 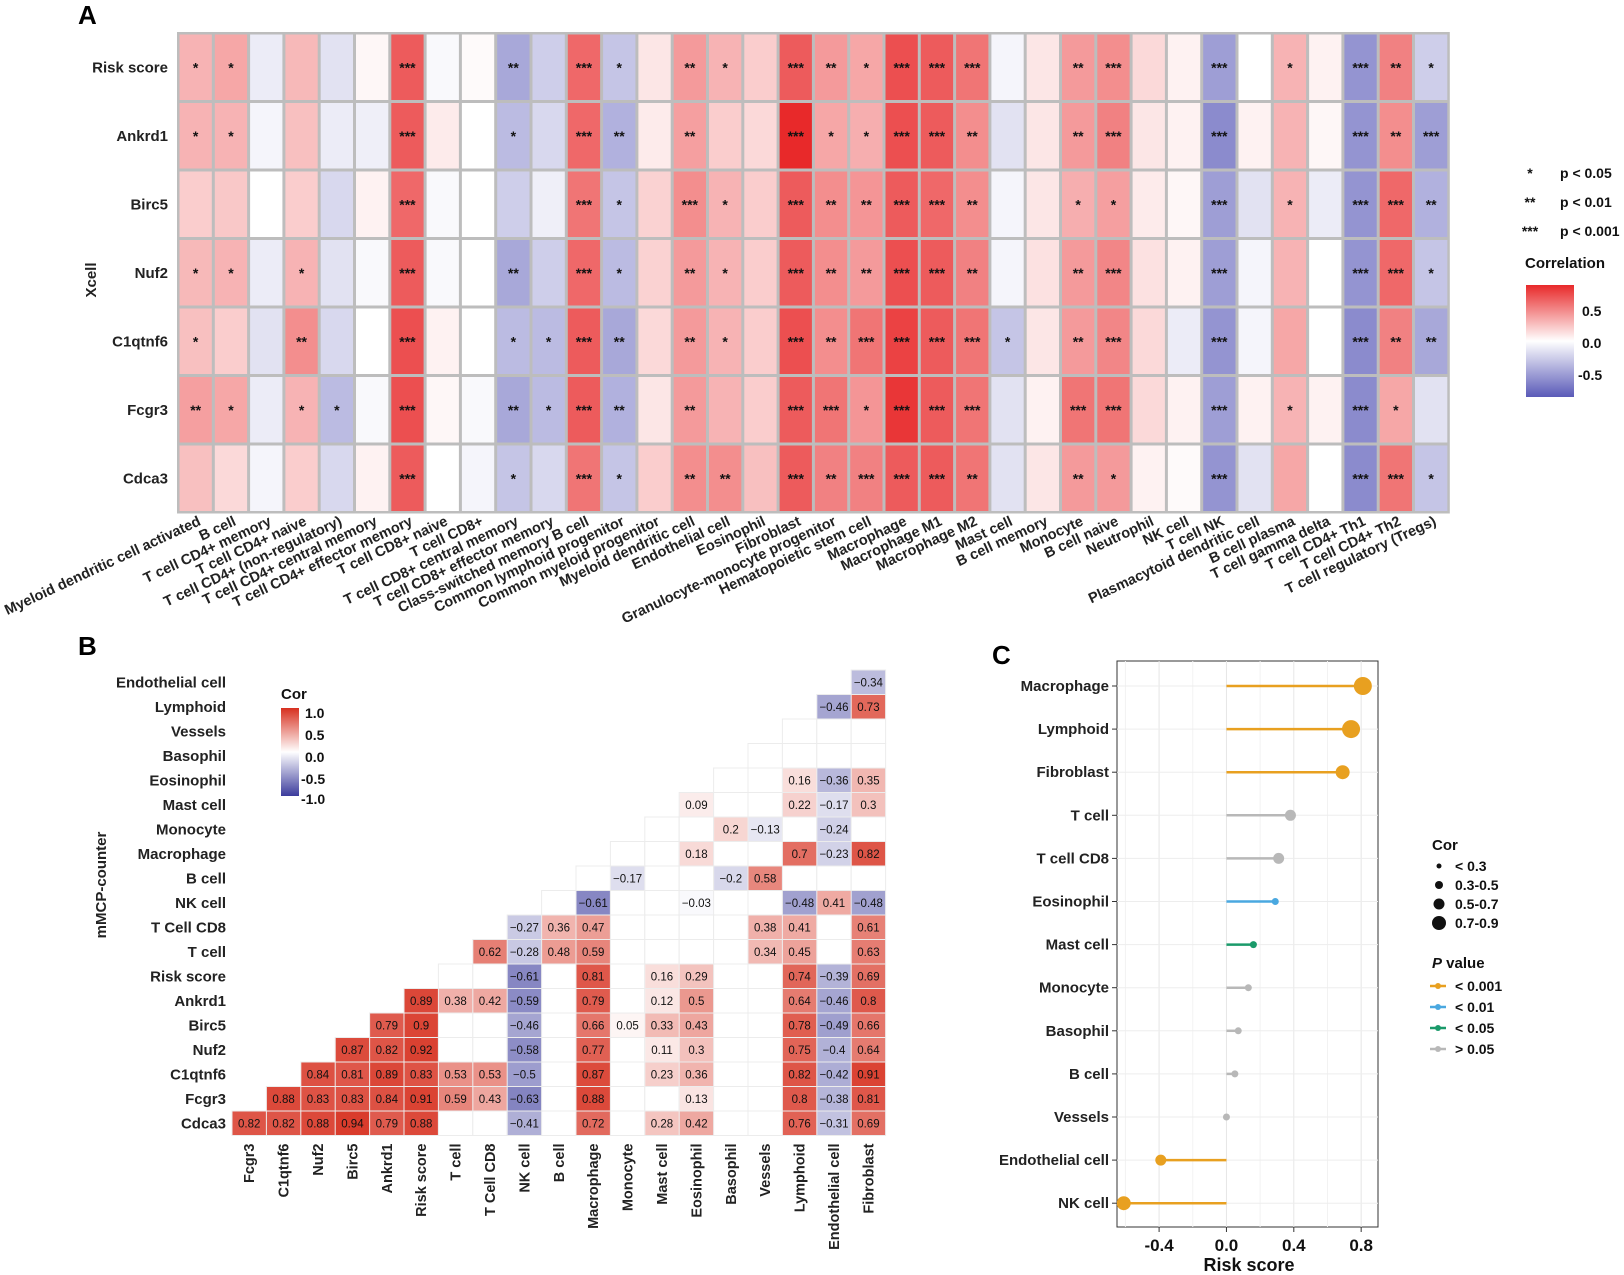 I want to click on heatmap-b-cell-value: 0.47, so click(x=593, y=928).